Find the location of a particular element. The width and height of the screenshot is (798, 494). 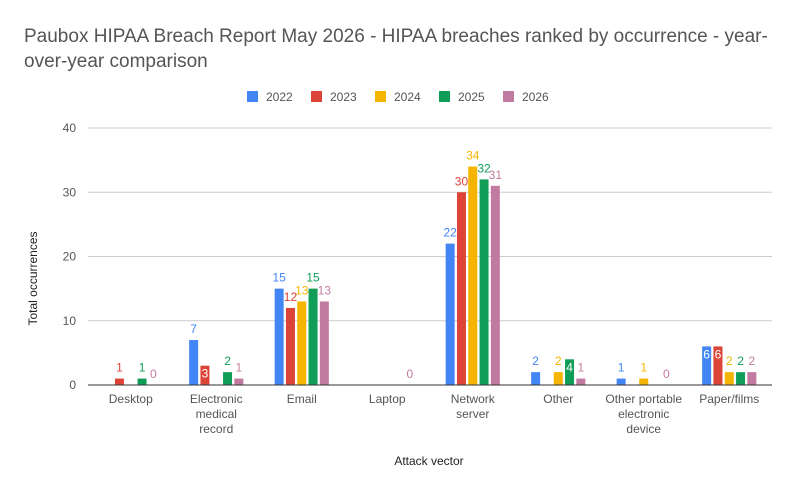

x-tick-label: server is located at coordinates (472, 414).